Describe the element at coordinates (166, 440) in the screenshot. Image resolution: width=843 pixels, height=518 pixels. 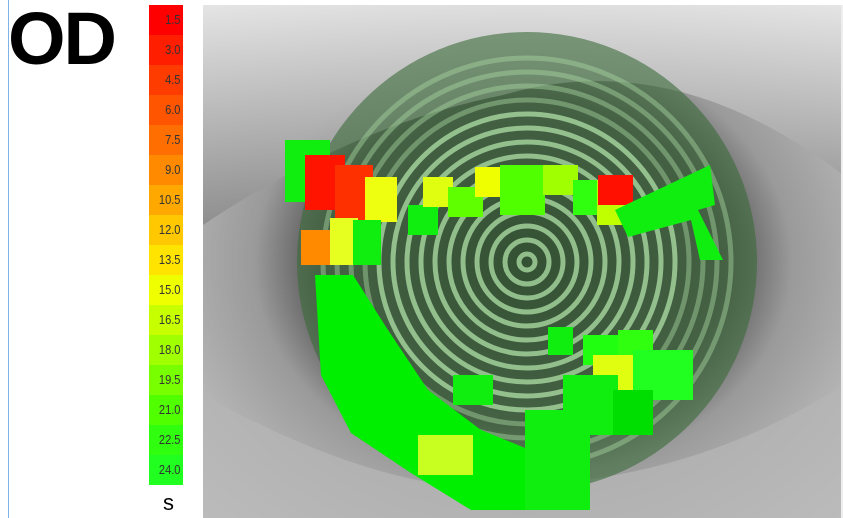
I see `scale-step: 22.5` at that location.